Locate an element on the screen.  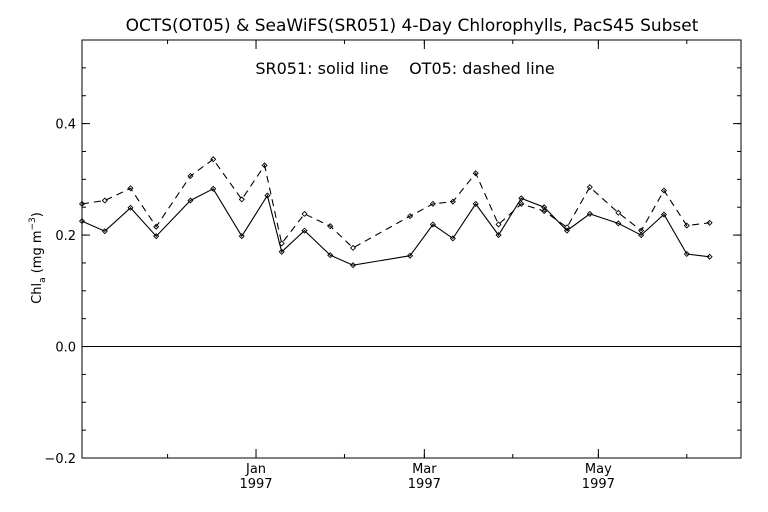
y-axis-label: Chla (mg m−3) is located at coordinates (38, 258).